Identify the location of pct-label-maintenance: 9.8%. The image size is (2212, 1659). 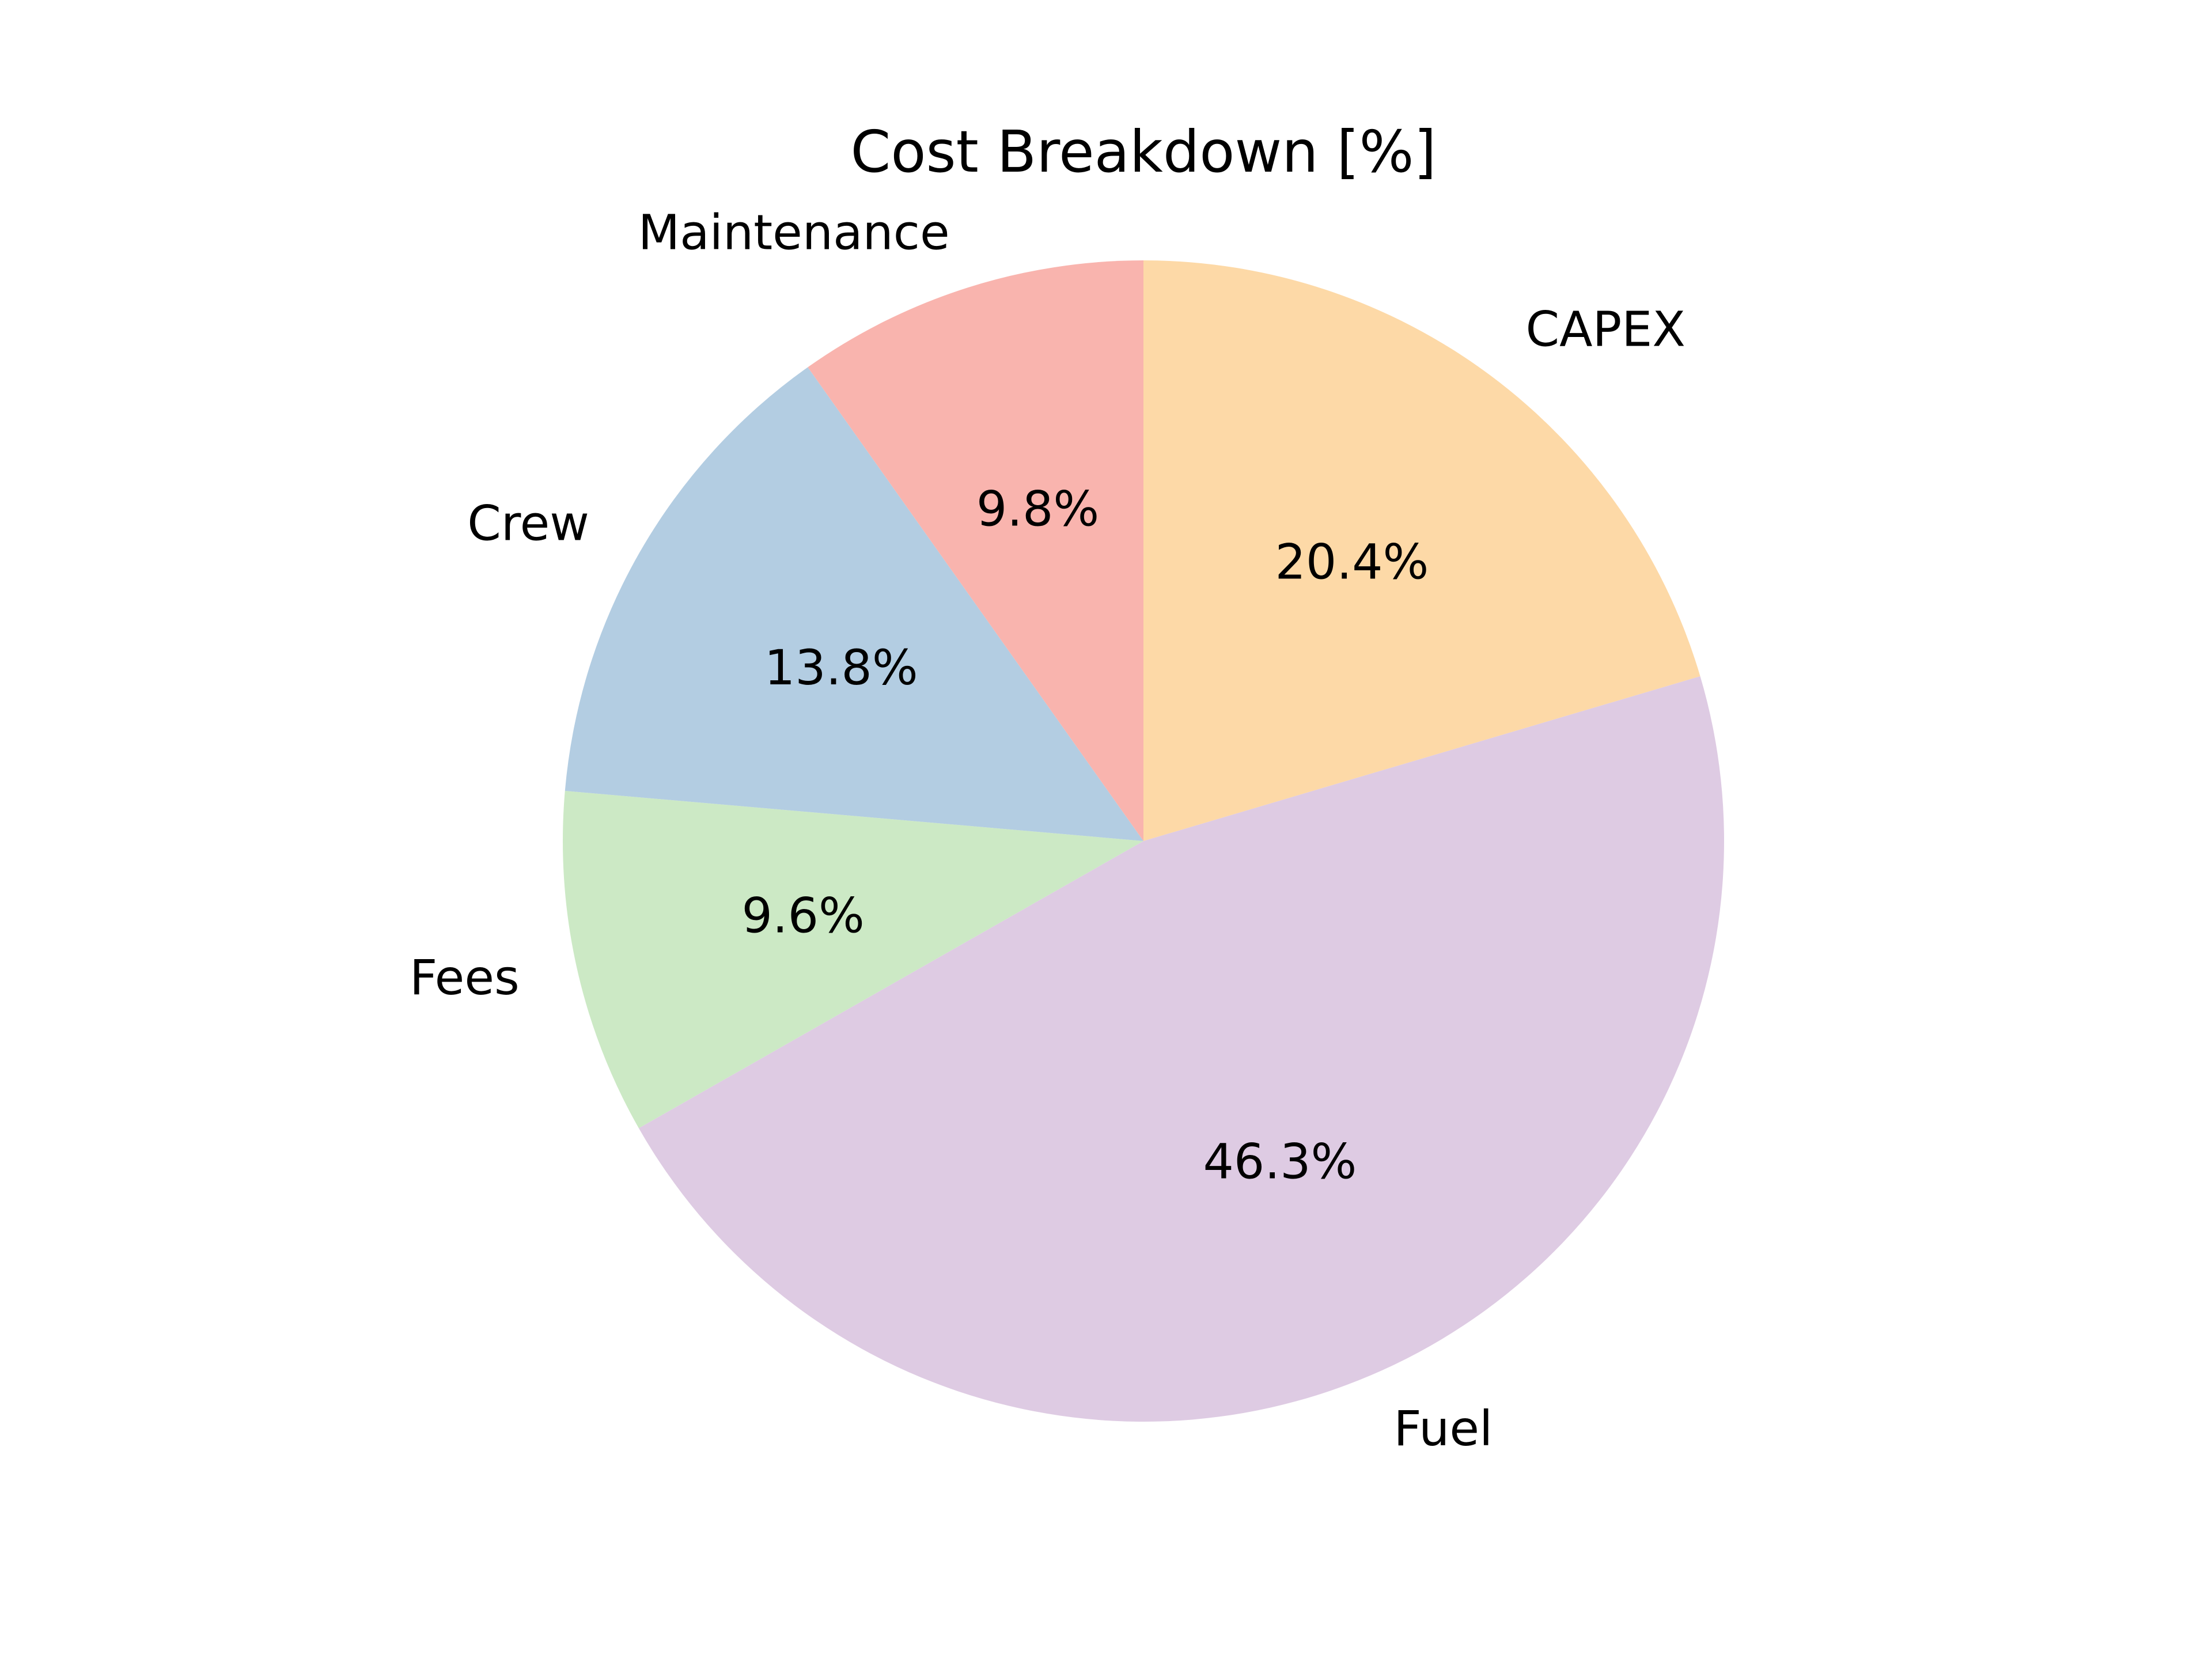
(1037, 509).